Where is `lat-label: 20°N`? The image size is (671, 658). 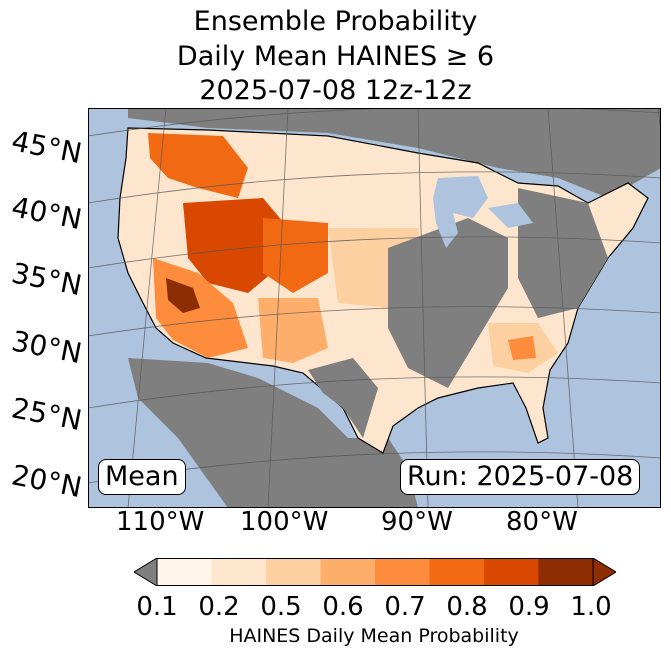
lat-label: 20°N is located at coordinates (46, 481).